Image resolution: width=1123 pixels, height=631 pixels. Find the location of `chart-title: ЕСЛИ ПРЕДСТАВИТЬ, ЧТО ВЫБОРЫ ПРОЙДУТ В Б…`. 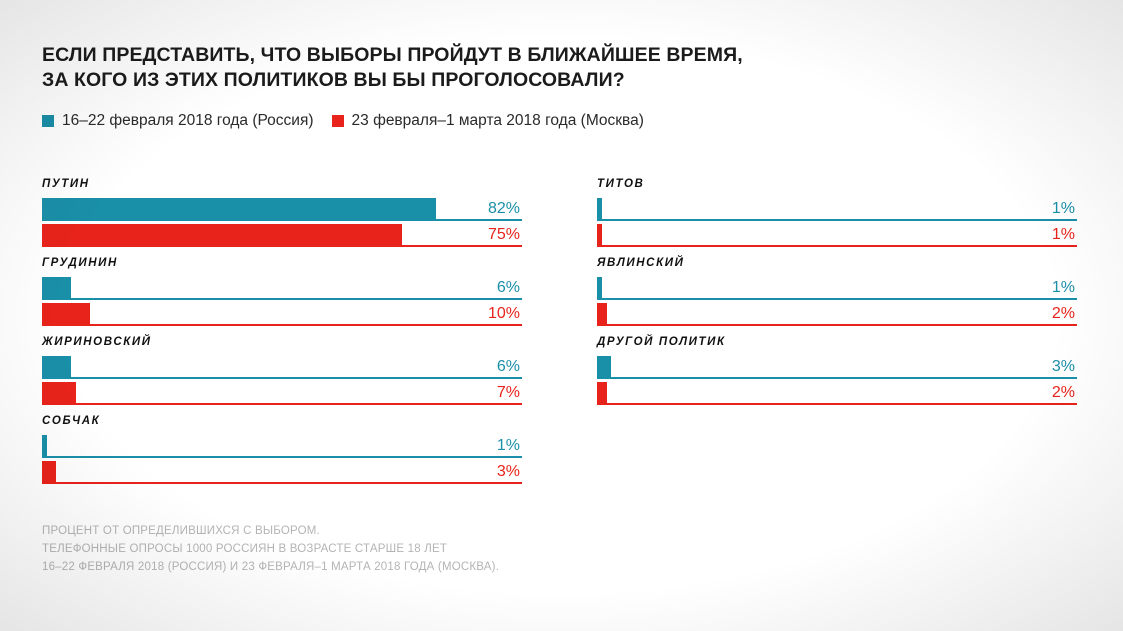

chart-title: ЕСЛИ ПРЕДСТАВИТЬ, ЧТО ВЫБОРЫ ПРОЙДУТ В Б… is located at coordinates (392, 68).